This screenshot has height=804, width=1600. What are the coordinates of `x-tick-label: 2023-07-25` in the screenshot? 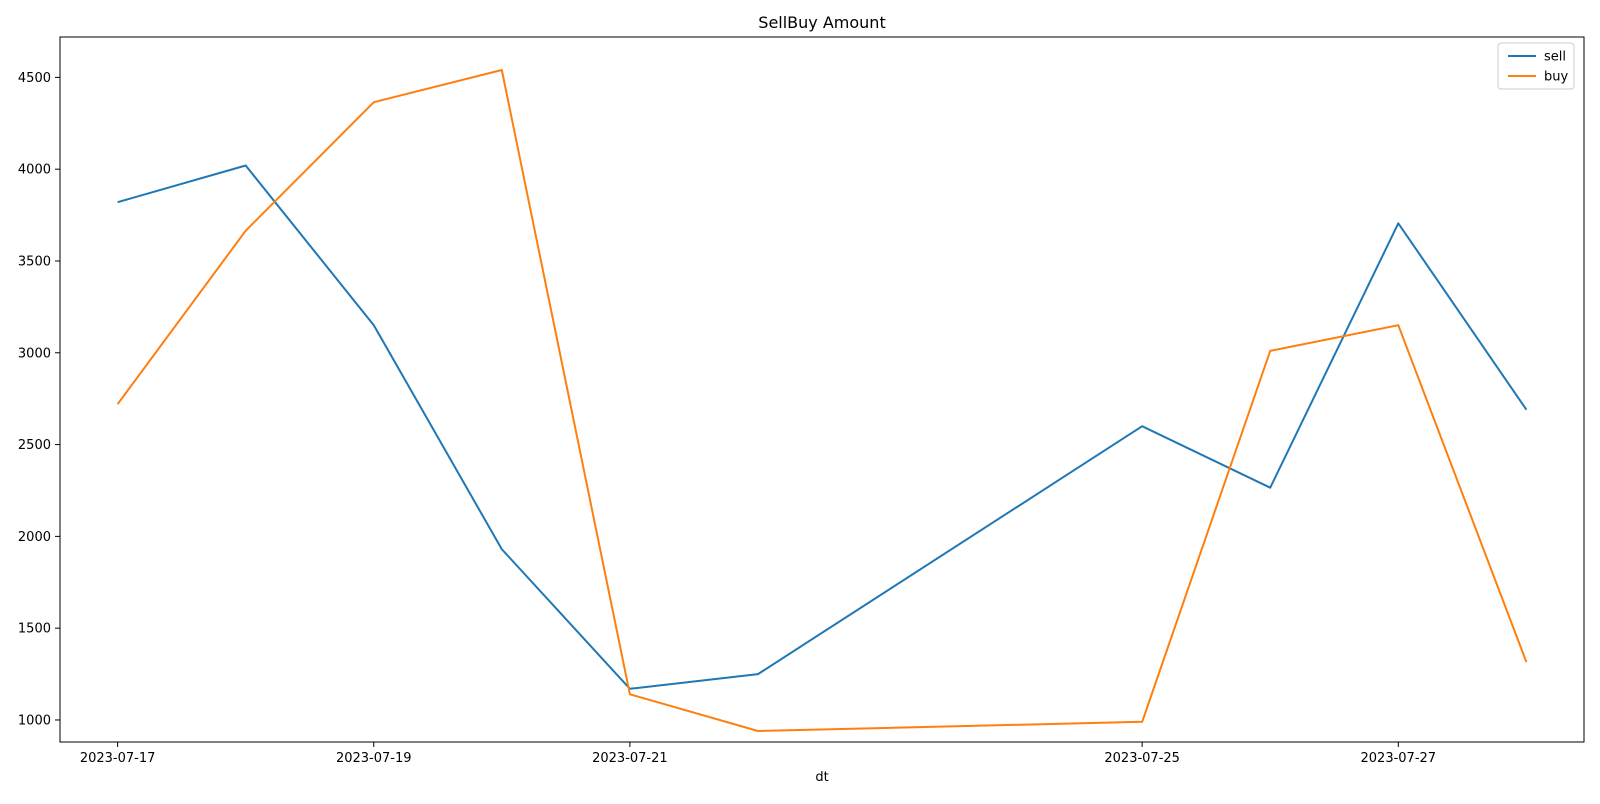 It's located at (1142, 758).